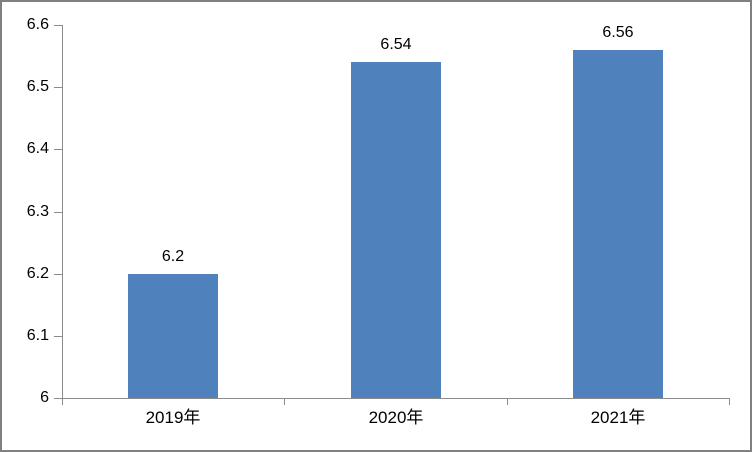 This screenshot has width=752, height=452. I want to click on bar-2019年, so click(173, 336).